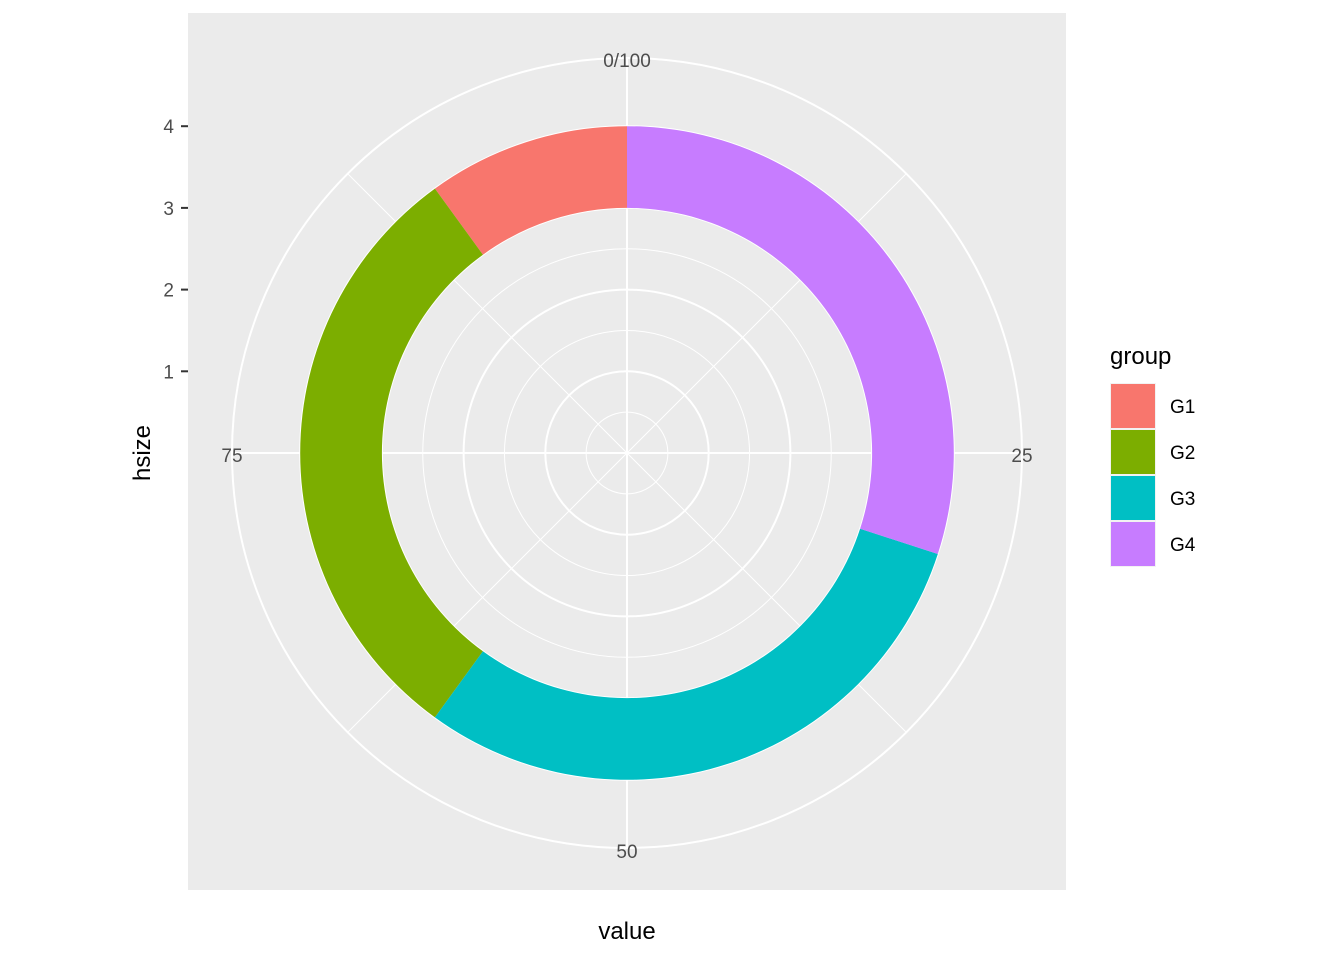 This screenshot has height=960, width=1344. I want to click on legend-label-g3: G3, so click(1182, 499).